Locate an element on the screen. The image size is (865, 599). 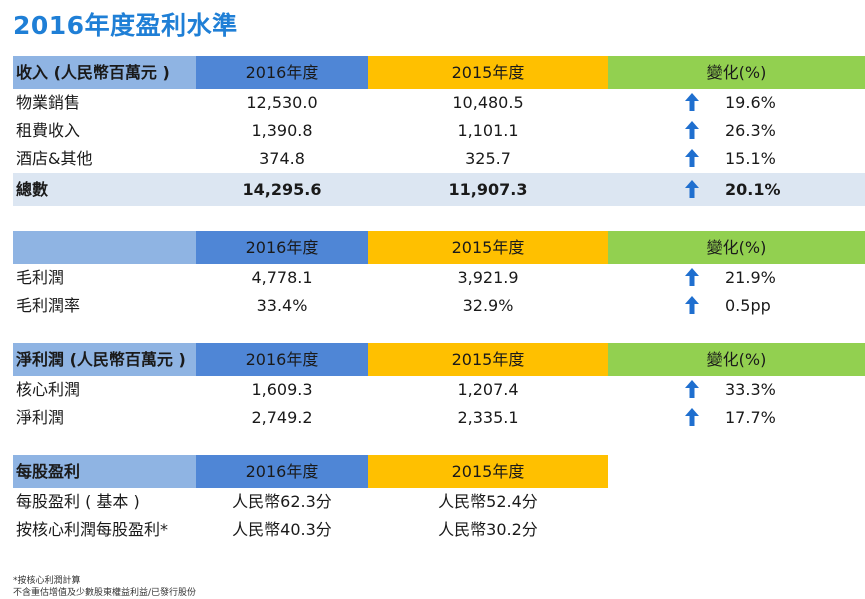
table-row: 租費收入 1,390.8 1,101.1 26.3% is located at coordinates (439, 131).